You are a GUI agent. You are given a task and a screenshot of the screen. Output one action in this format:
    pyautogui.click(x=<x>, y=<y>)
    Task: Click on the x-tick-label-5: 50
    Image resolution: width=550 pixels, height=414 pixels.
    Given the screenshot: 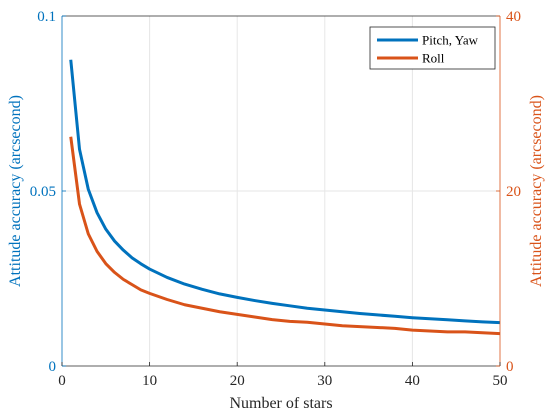 What is the action you would take?
    pyautogui.click(x=500, y=381)
    